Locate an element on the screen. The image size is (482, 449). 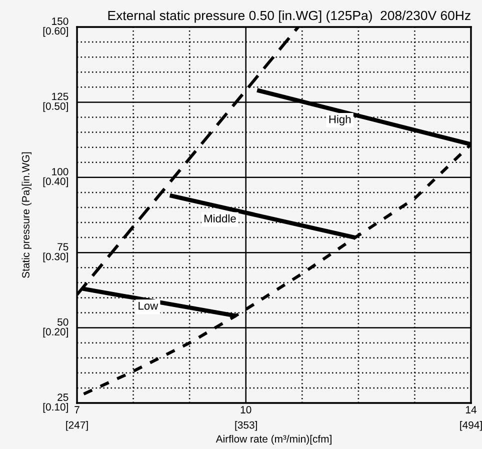
y2-axis-title: Static pressure (Pa)[in.WG] is located at coordinates (27, 215).